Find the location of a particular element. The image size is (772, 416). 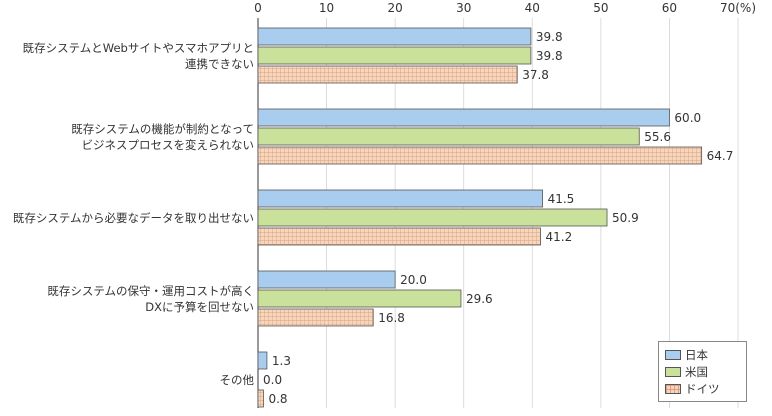

data-label: 16.8 is located at coordinates (391, 318).